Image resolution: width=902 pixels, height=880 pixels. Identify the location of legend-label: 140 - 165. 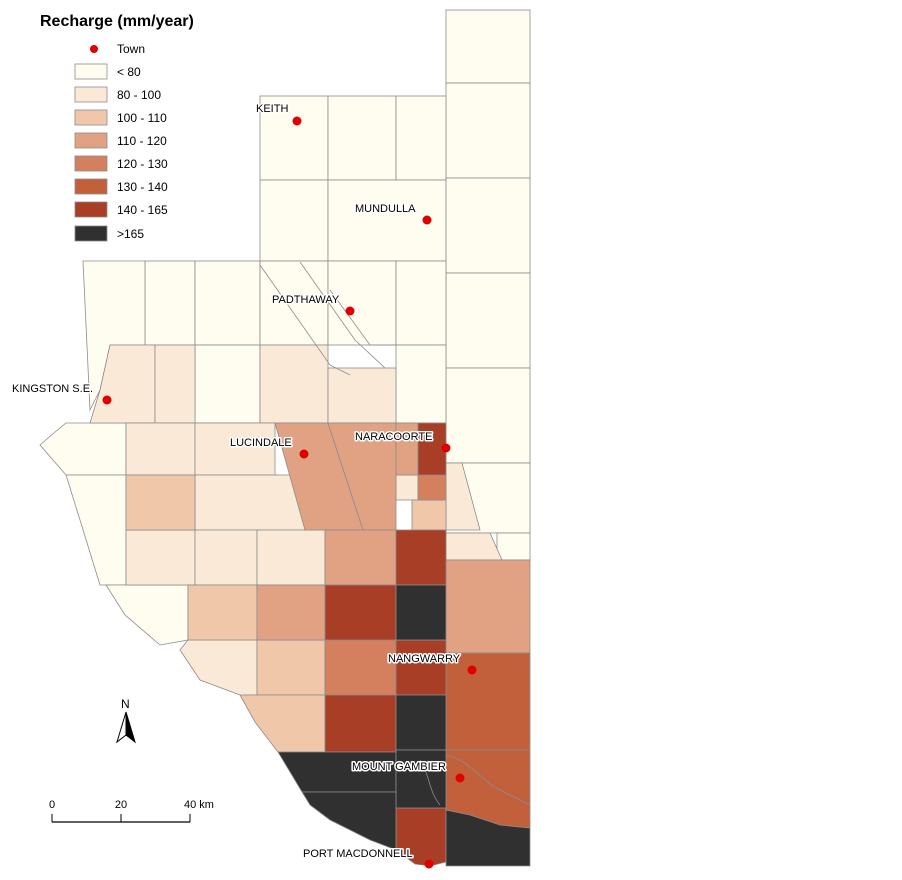
(142, 210).